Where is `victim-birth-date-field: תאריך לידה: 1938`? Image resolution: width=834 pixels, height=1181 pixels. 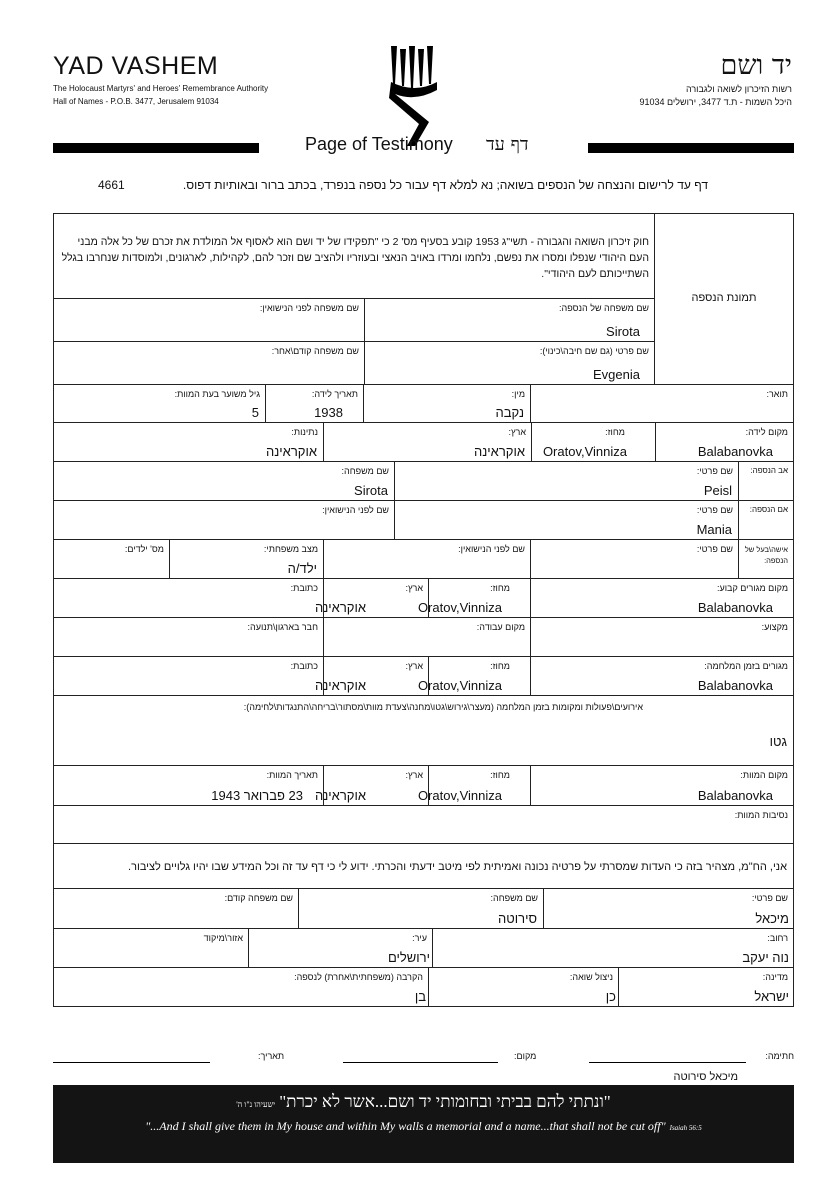
victim-birth-date-field: תאריך לידה: 1938 is located at coordinates (314, 403).